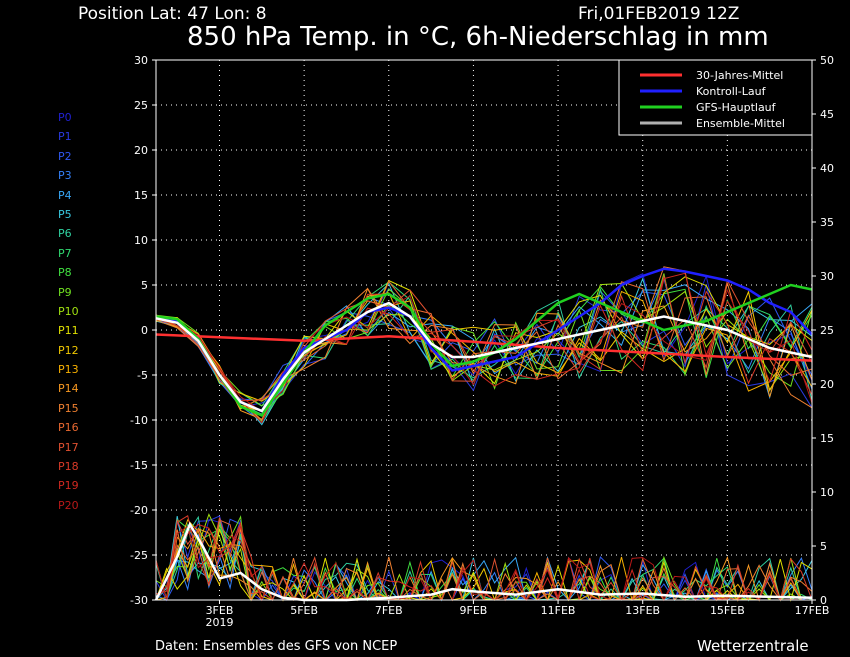 Image resolution: width=850 pixels, height=657 pixels. I want to click on member-label-p8: P8, so click(65, 273).